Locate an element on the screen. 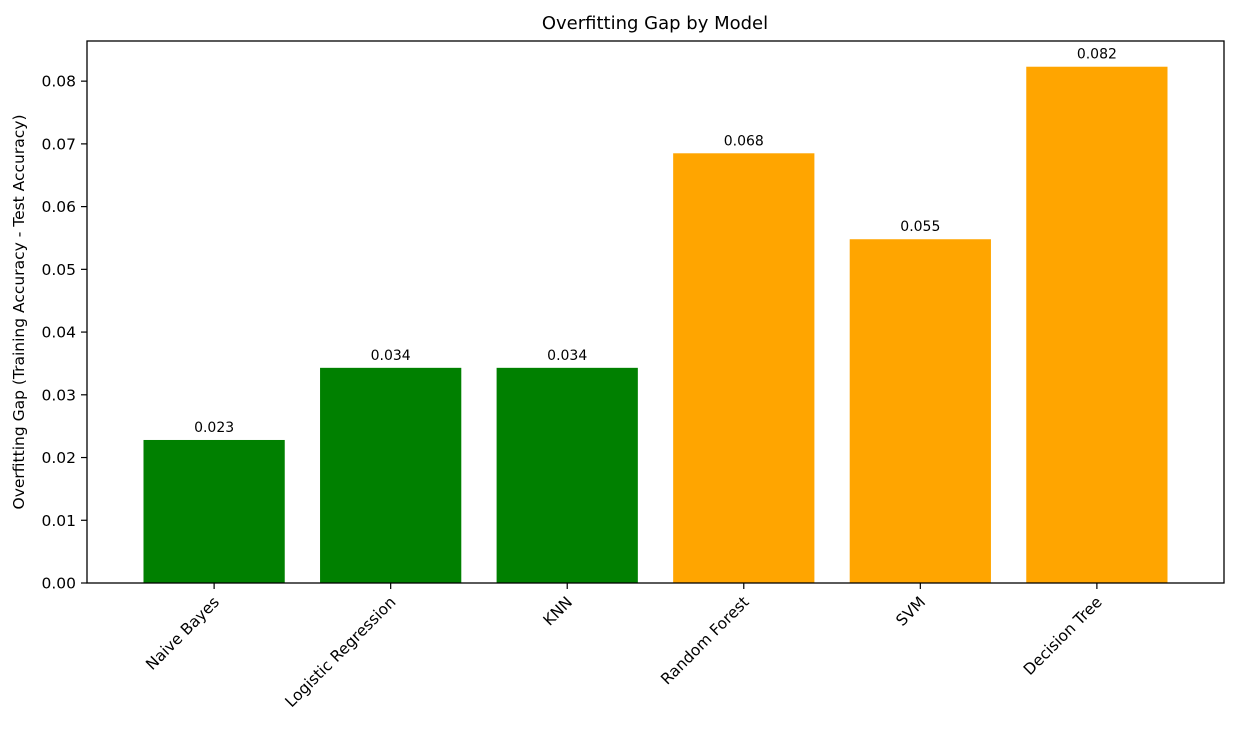 The height and width of the screenshot is (739, 1240). bar-svm is located at coordinates (920, 411).